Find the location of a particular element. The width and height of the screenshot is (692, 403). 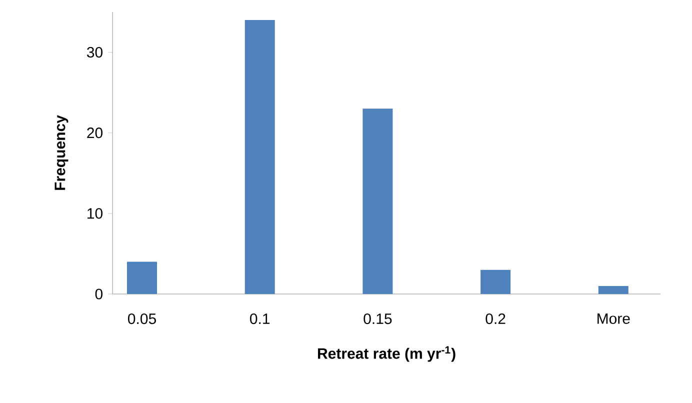

x-tick-label: More is located at coordinates (614, 318).